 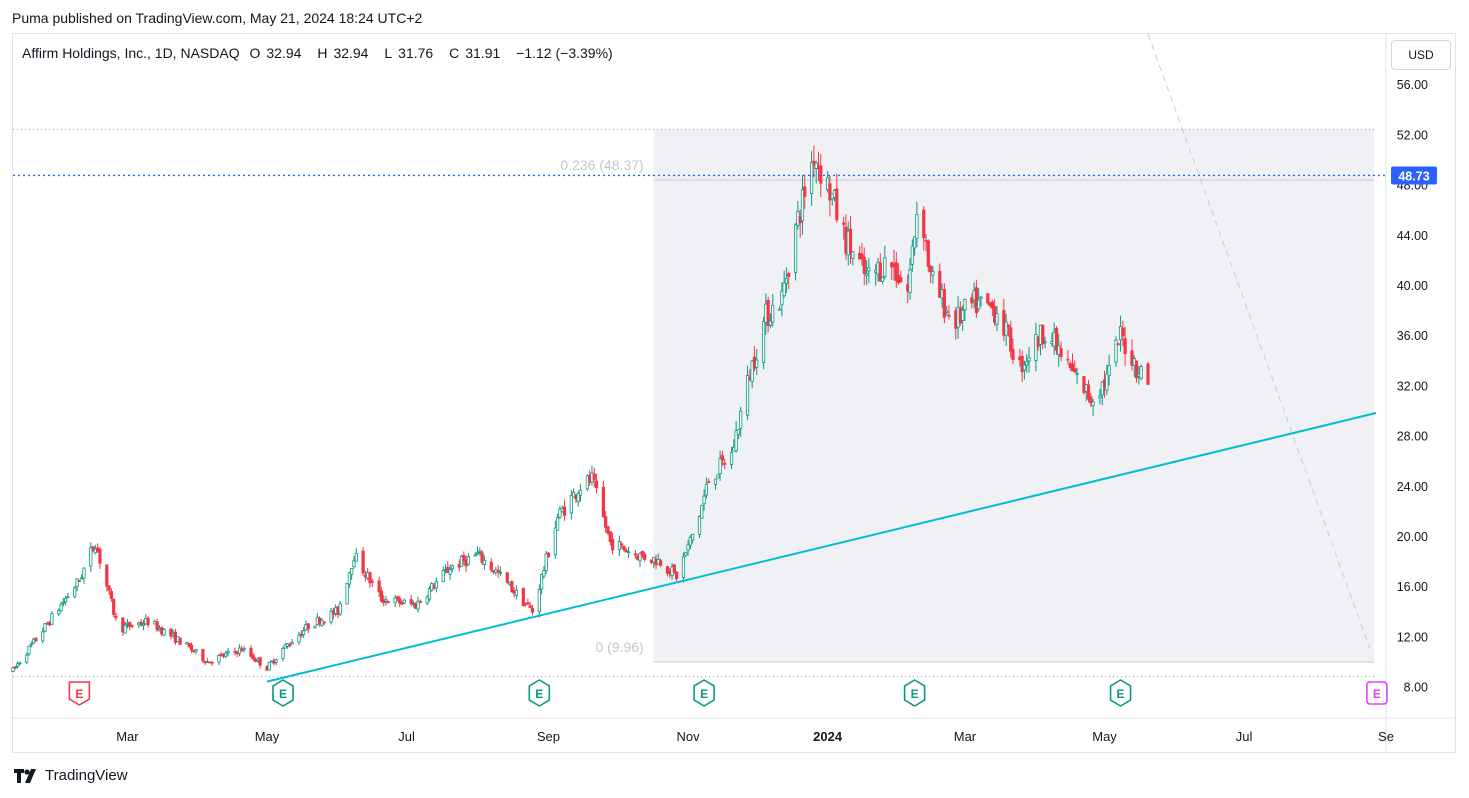 I want to click on dashed-projection-line, so click(x=1259, y=341).